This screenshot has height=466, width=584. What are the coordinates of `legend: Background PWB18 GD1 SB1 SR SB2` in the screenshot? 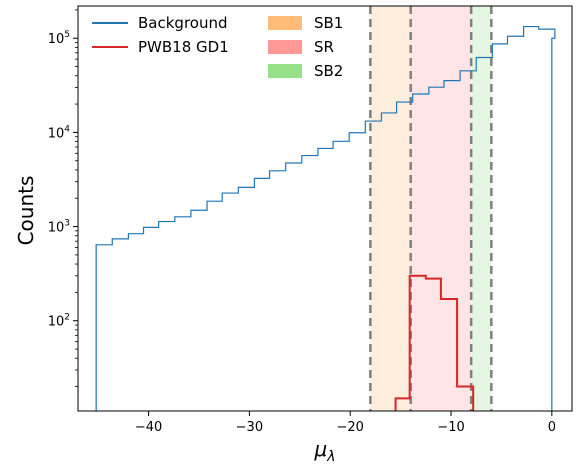 It's located at (217, 47).